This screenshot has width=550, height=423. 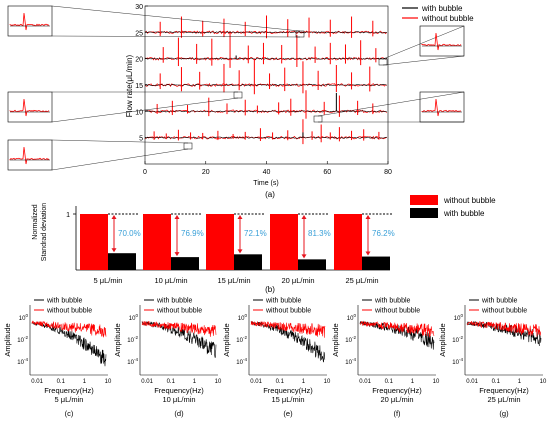 What do you see at coordinates (139, 33) in the screenshot?
I see `panel-a-ytick-label: 25` at bounding box center [139, 33].